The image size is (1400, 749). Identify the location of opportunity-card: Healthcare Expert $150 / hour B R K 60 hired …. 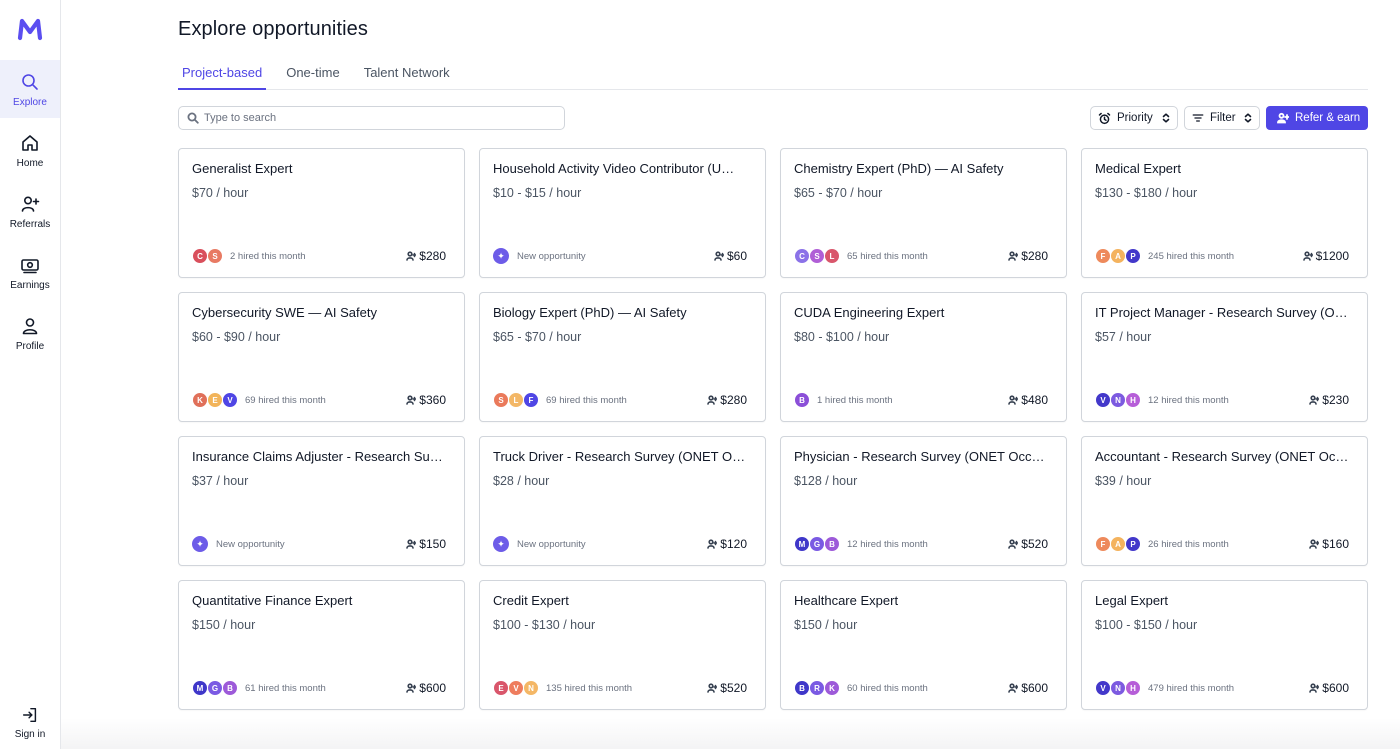
(923, 645).